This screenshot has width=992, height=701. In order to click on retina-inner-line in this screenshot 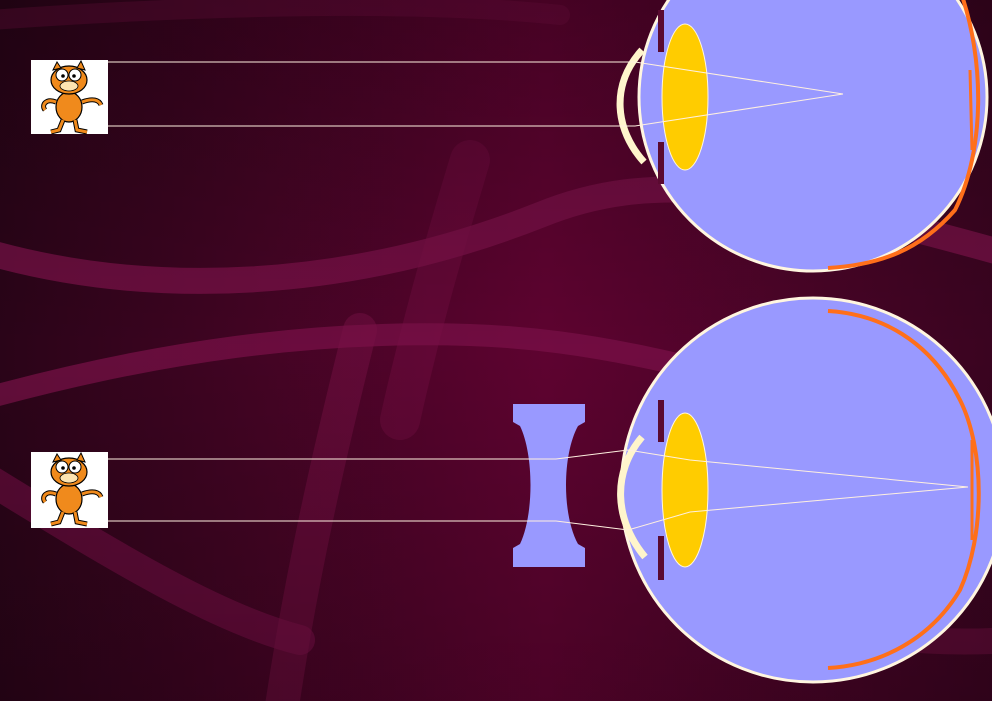, I will do `click(971, 110)`.